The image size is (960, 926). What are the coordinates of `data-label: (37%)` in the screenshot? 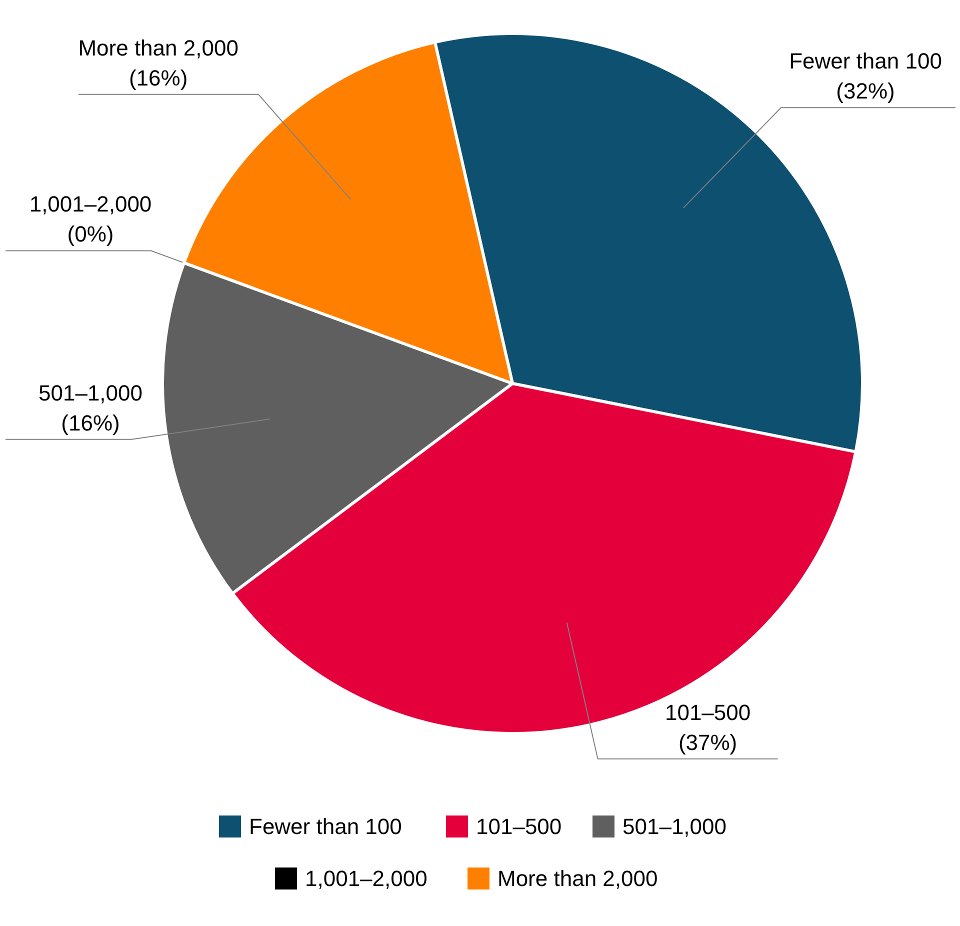 It's located at (708, 742).